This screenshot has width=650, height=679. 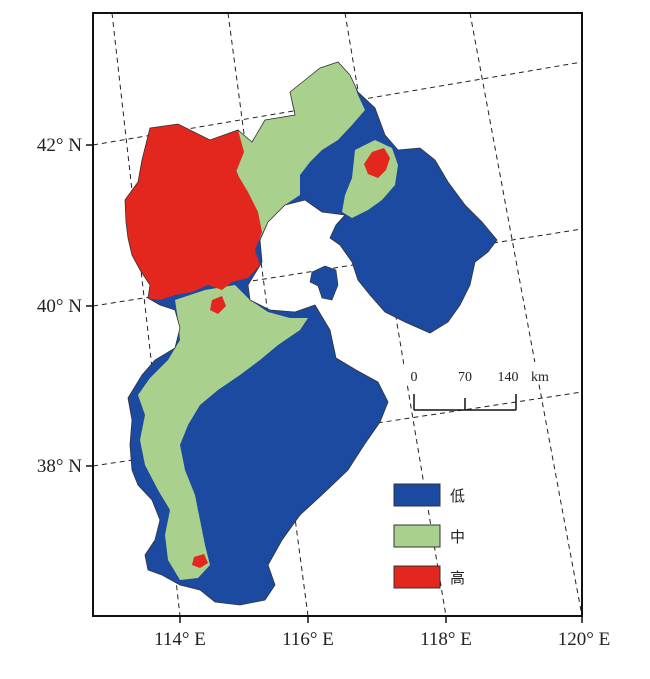 I want to click on low-risk-enclave, so click(x=324, y=283).